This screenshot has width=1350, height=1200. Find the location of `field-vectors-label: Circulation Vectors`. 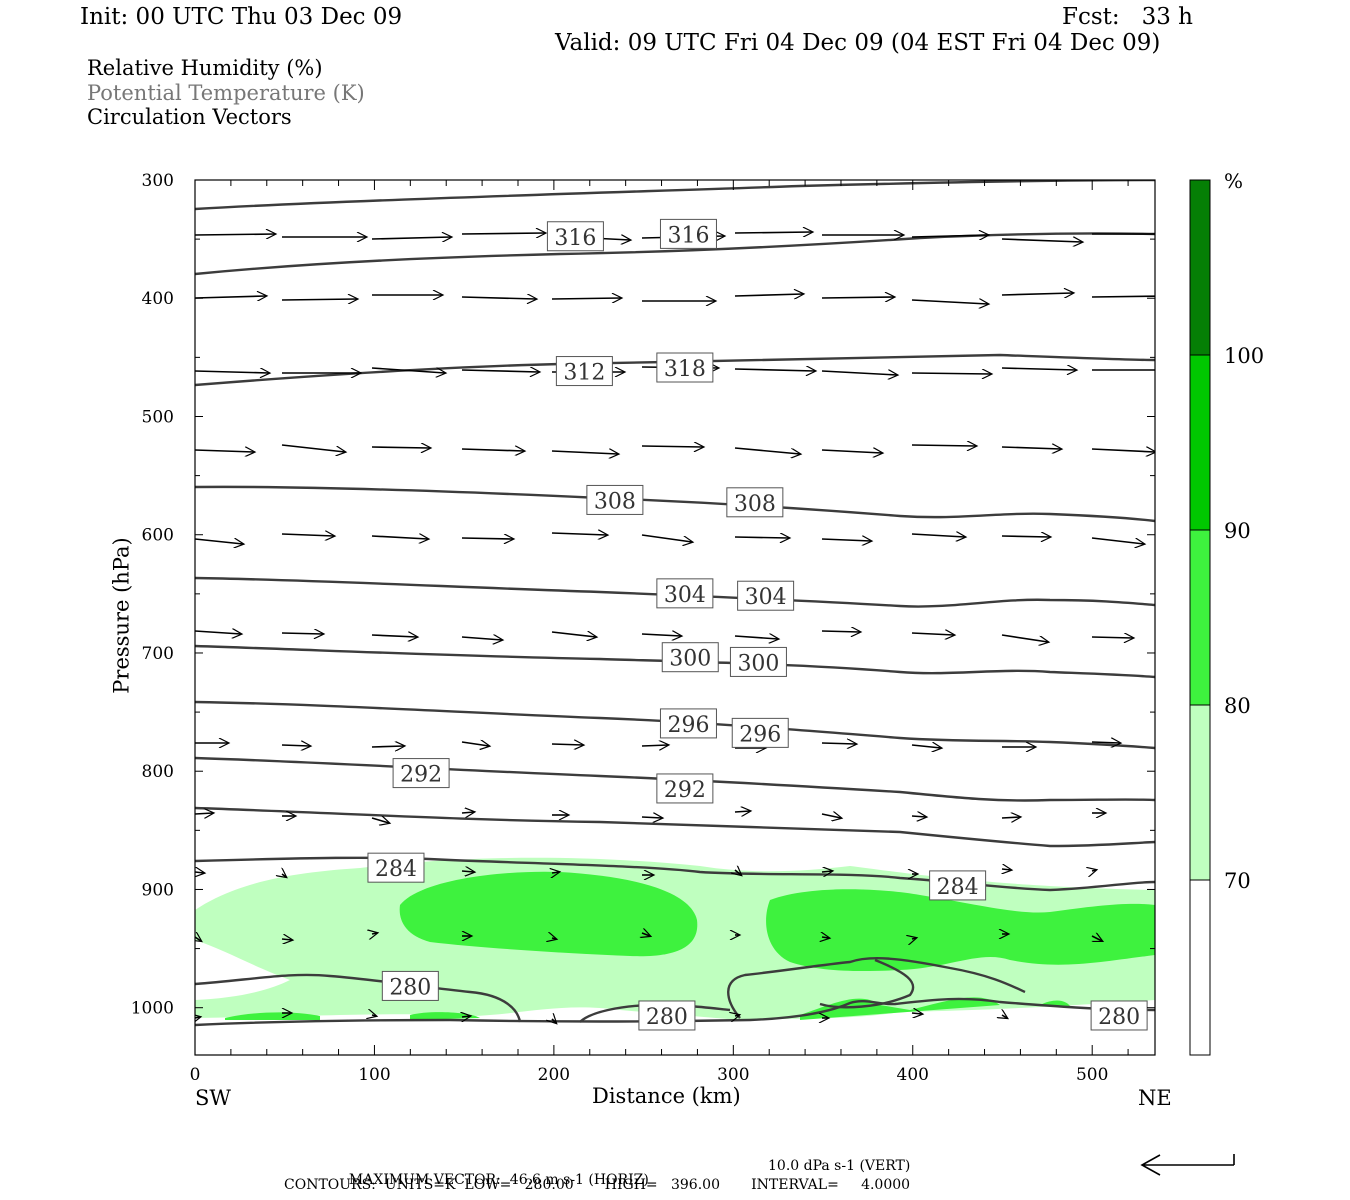

field-vectors-label: Circulation Vectors is located at coordinates (189, 117).